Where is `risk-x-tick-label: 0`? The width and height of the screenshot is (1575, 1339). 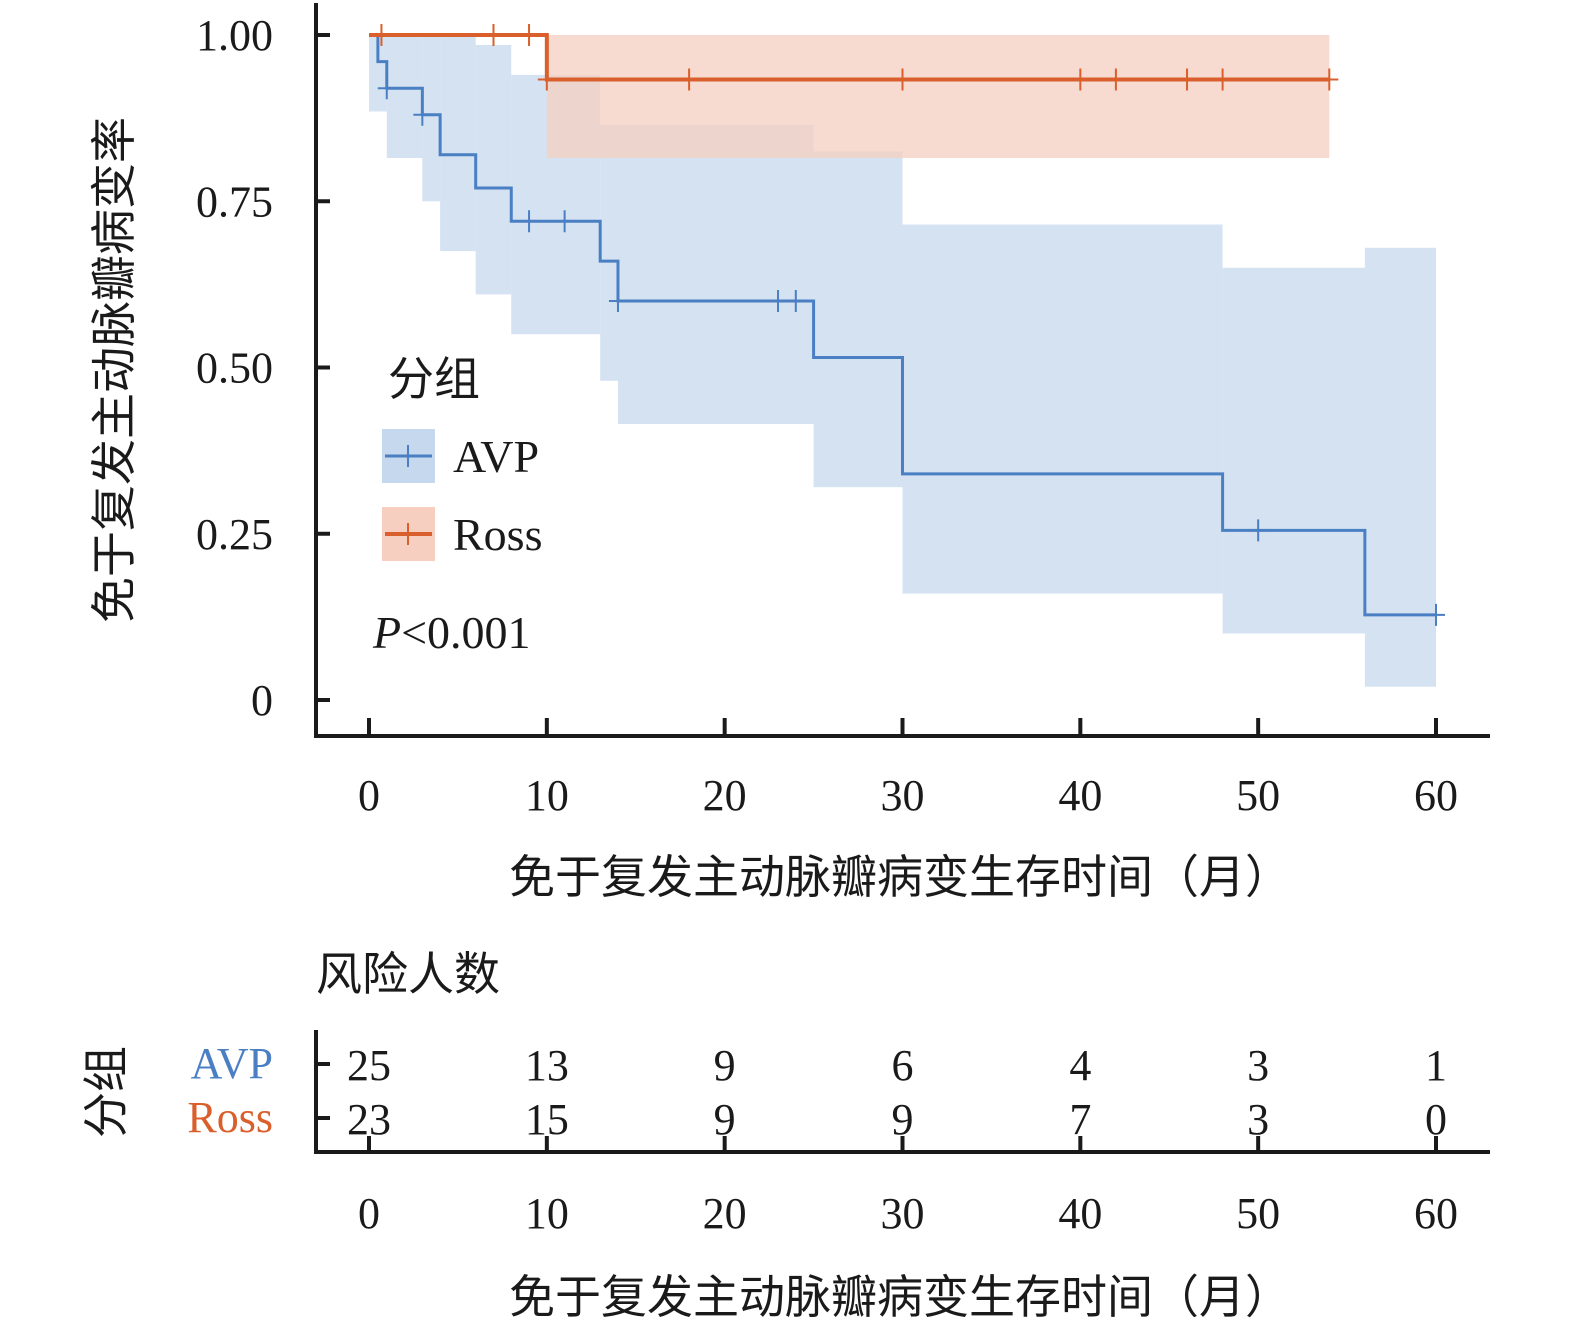
risk-x-tick-label: 0 is located at coordinates (369, 1213).